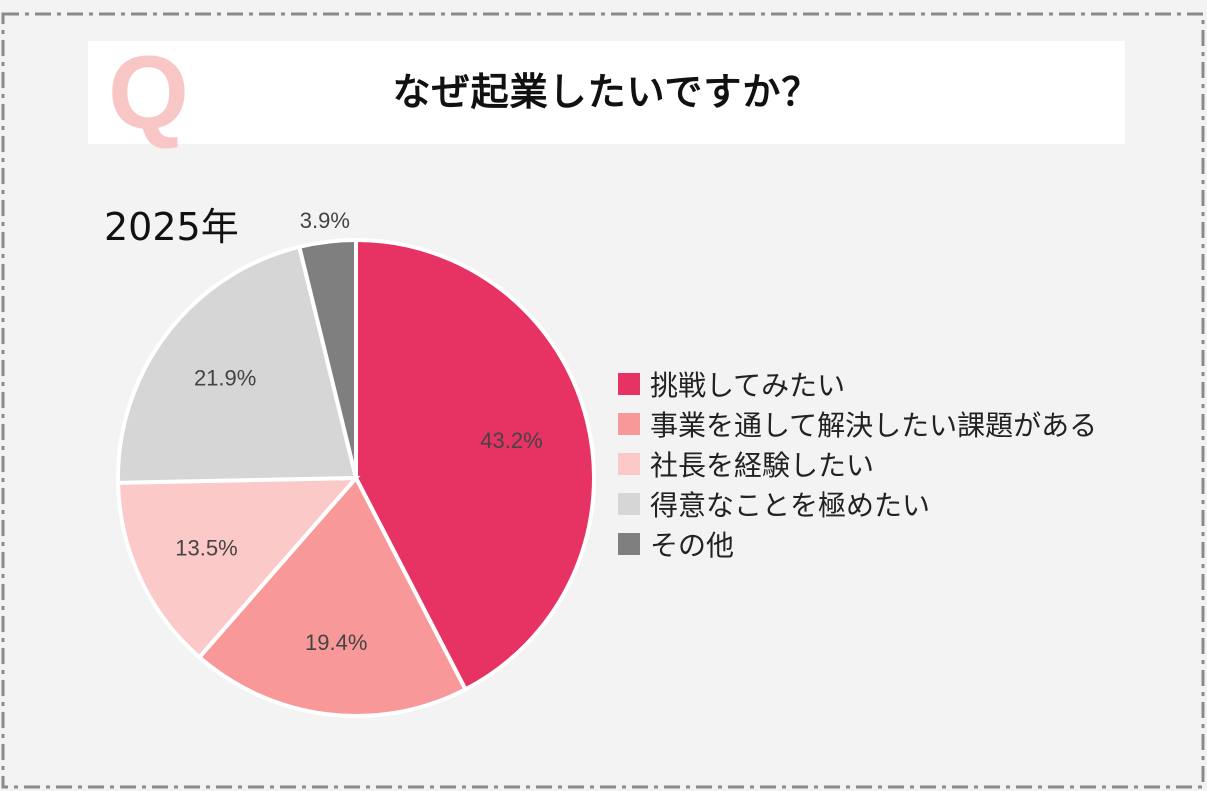 This screenshot has height=791, width=1207. I want to click on q-mark: Q, so click(148, 93).